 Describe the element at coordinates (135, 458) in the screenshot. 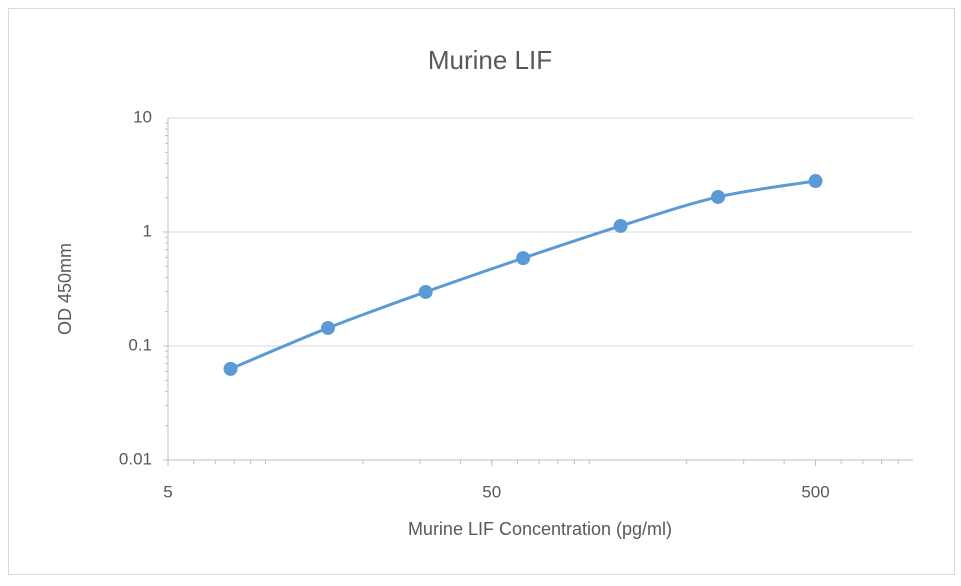

I see `y-tick-label: 0.01` at that location.